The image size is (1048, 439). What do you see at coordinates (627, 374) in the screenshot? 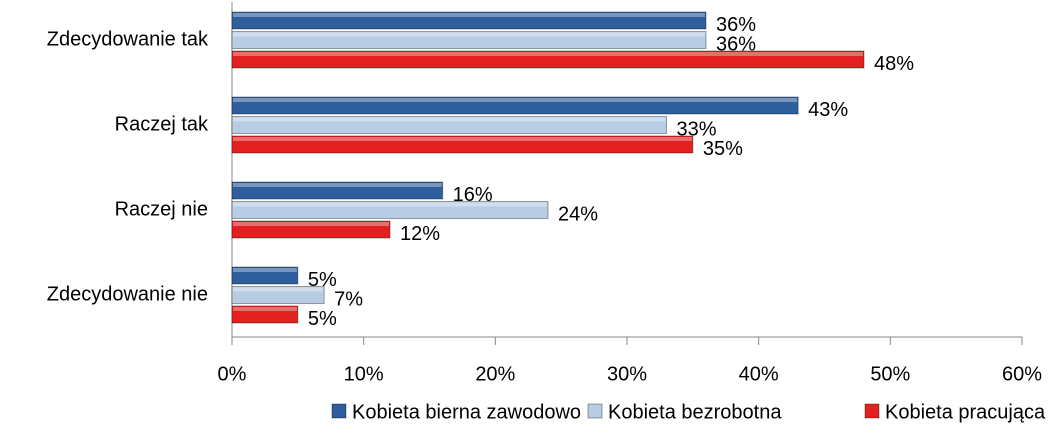
I see `x-tick-label: 30%` at bounding box center [627, 374].